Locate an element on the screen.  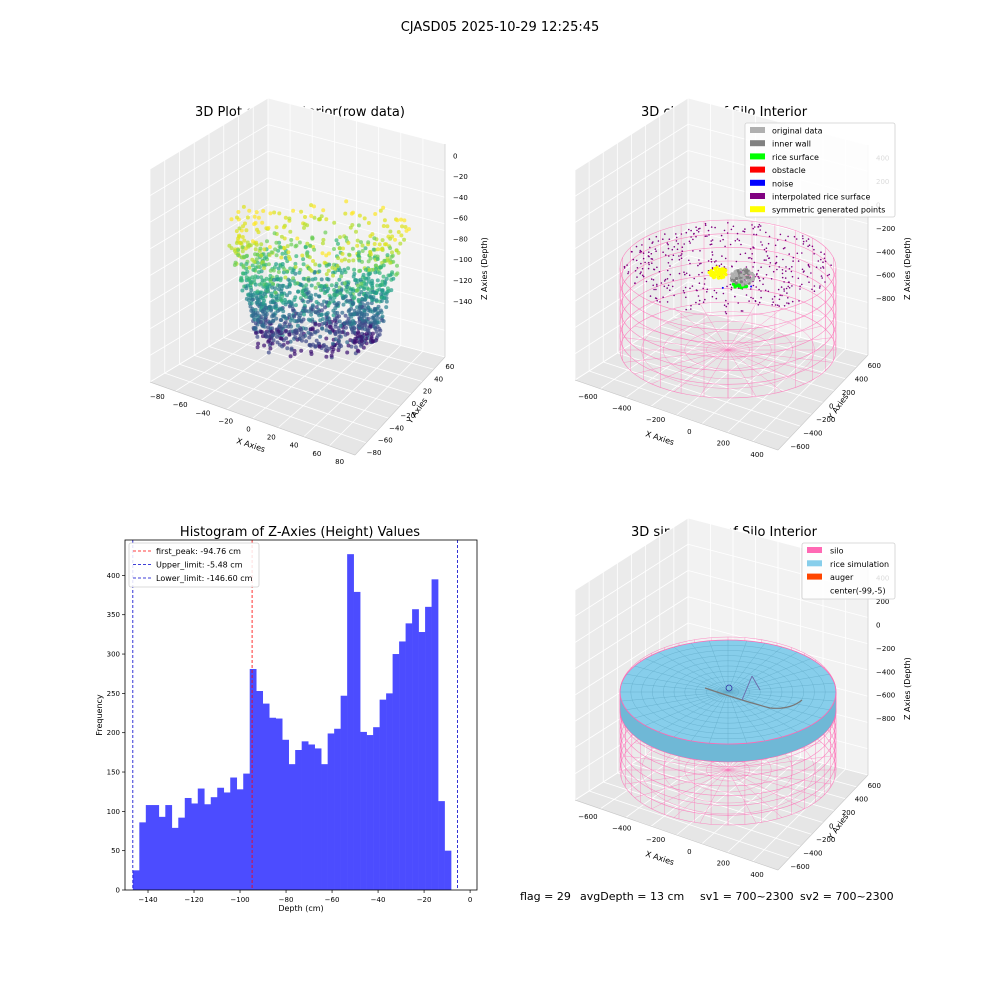
status-avg-depth: avgDepth = 13 cm is located at coordinates (632, 896).